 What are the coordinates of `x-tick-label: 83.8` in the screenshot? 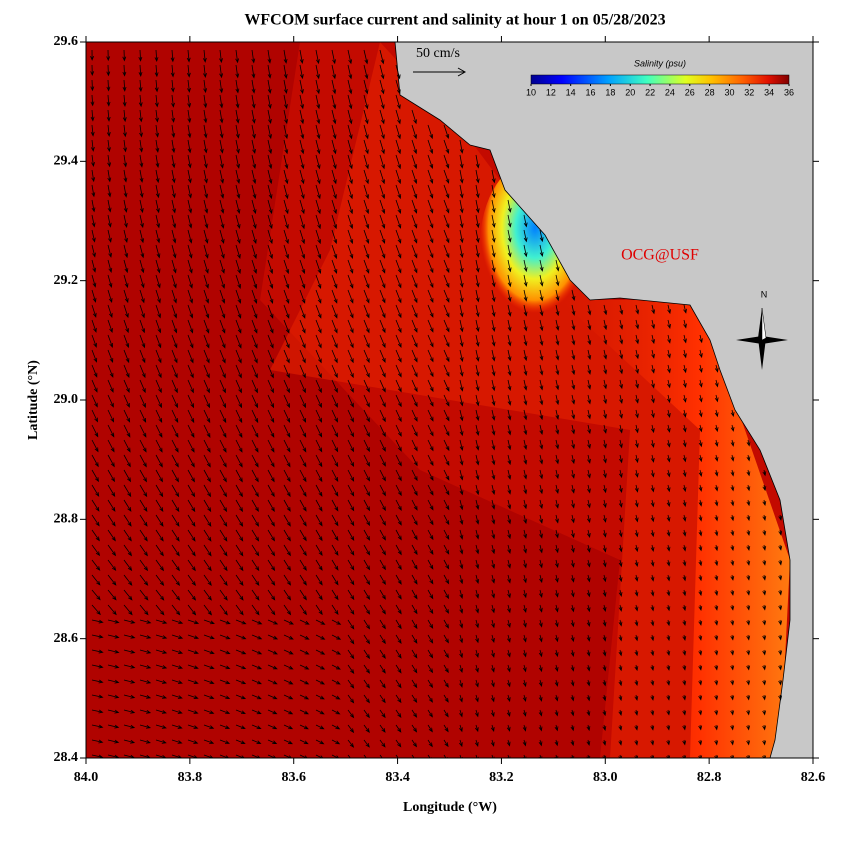 It's located at (190, 777).